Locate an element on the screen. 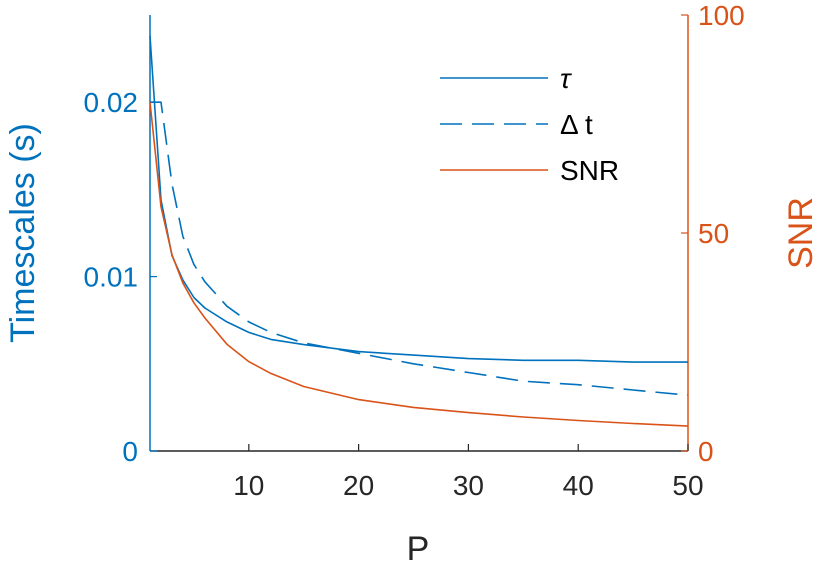  legend-entry-label: Δ t is located at coordinates (576, 124).